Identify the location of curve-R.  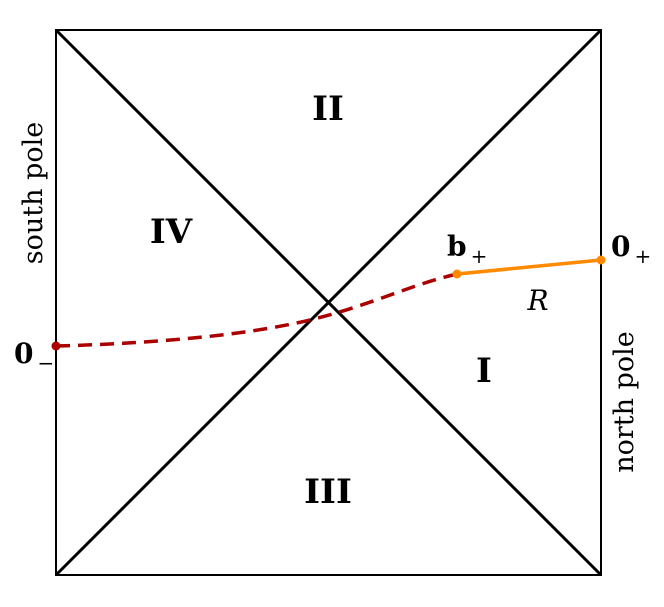
(529, 267).